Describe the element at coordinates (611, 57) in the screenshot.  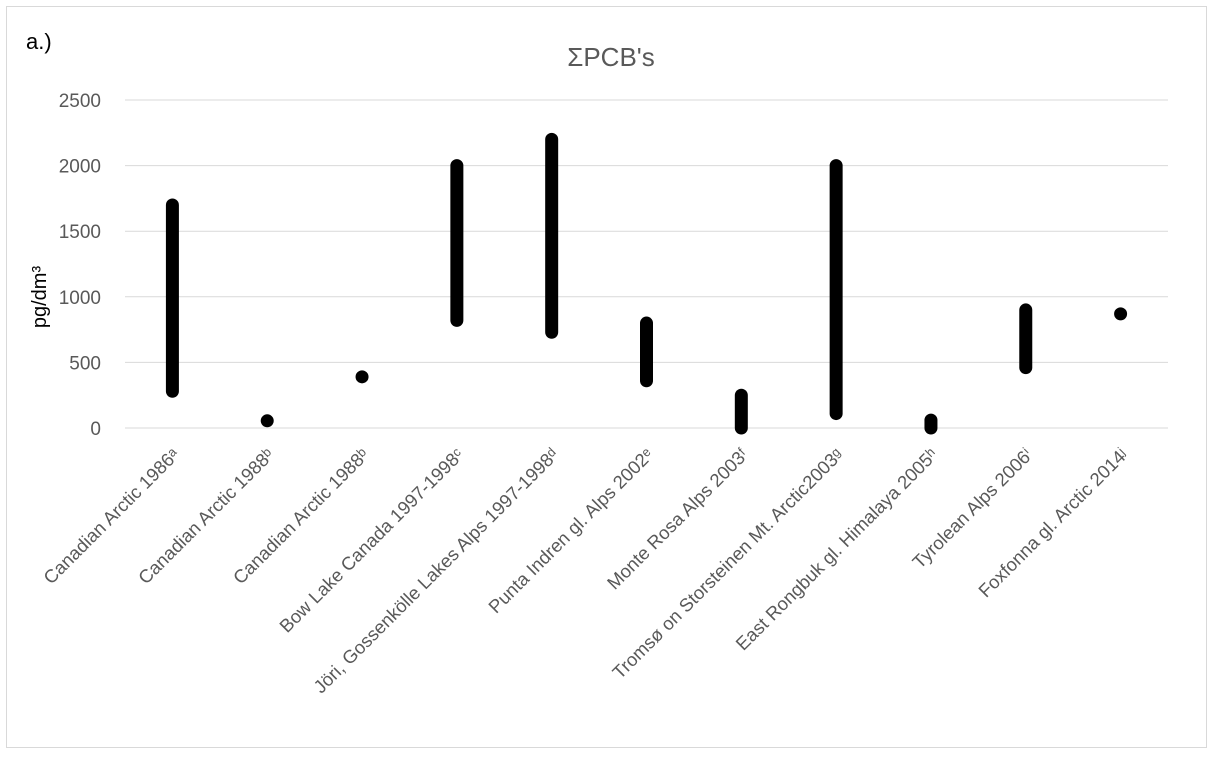
I see `chart-title: ΣPCB's` at that location.